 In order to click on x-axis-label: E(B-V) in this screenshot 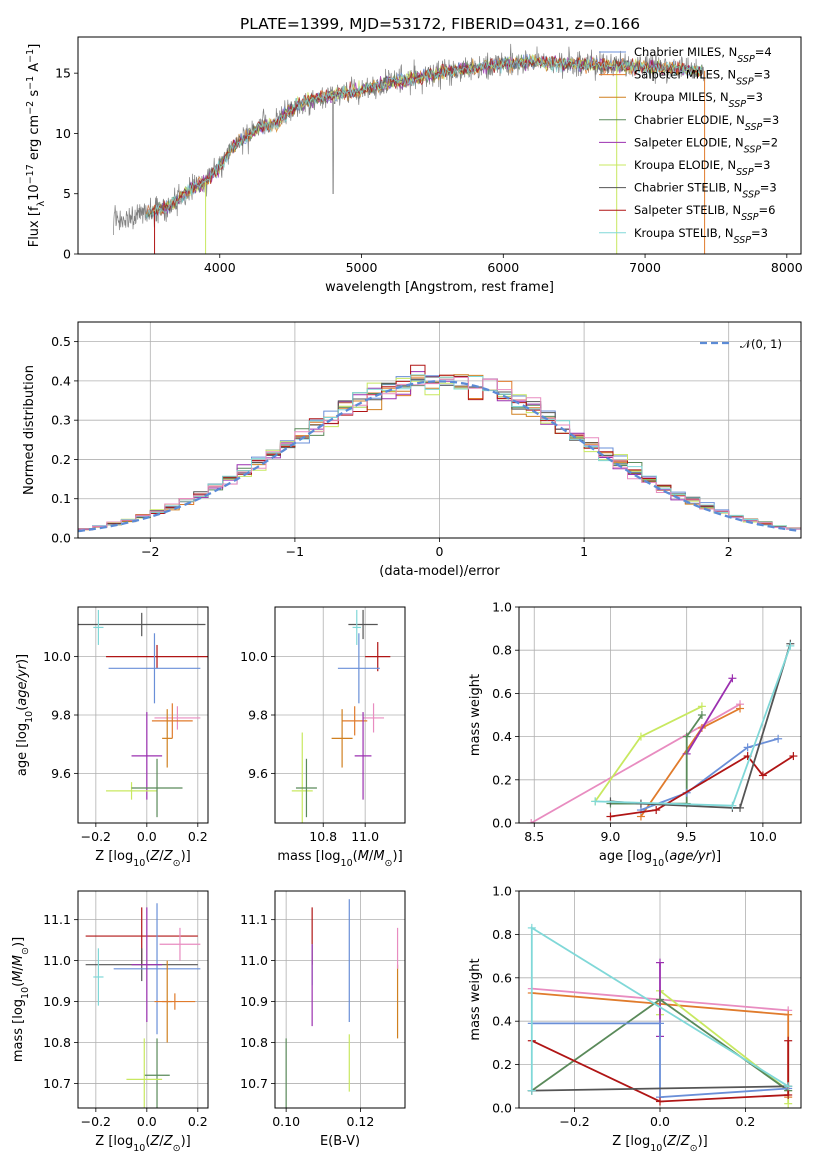, I will do `click(340, 1141)`.